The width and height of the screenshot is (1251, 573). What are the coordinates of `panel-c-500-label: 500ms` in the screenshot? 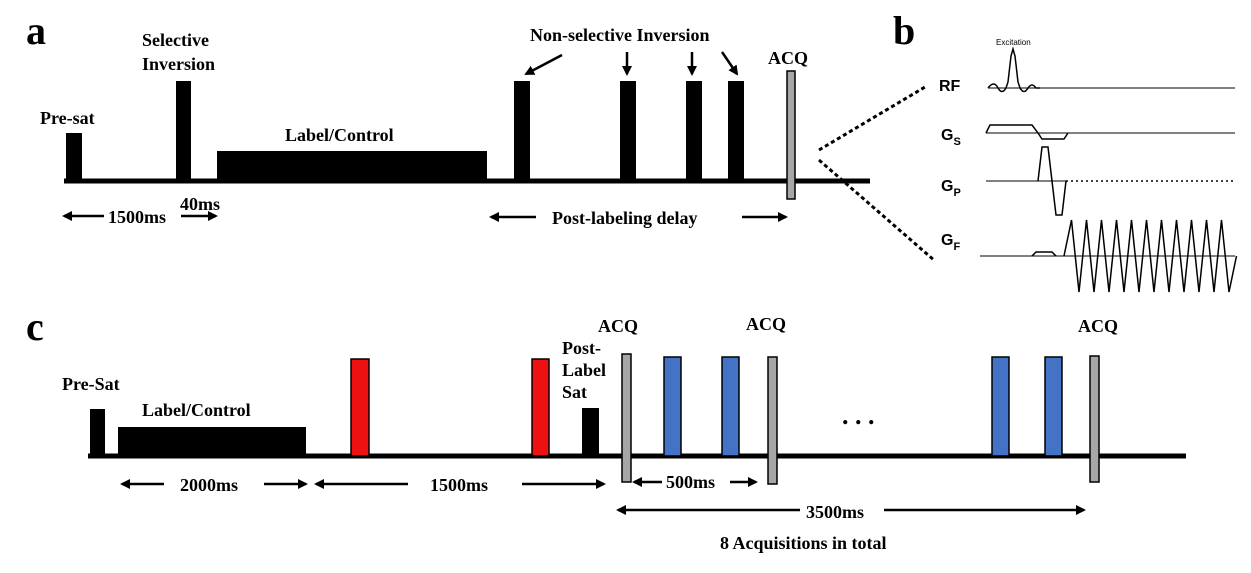 It's located at (690, 482).